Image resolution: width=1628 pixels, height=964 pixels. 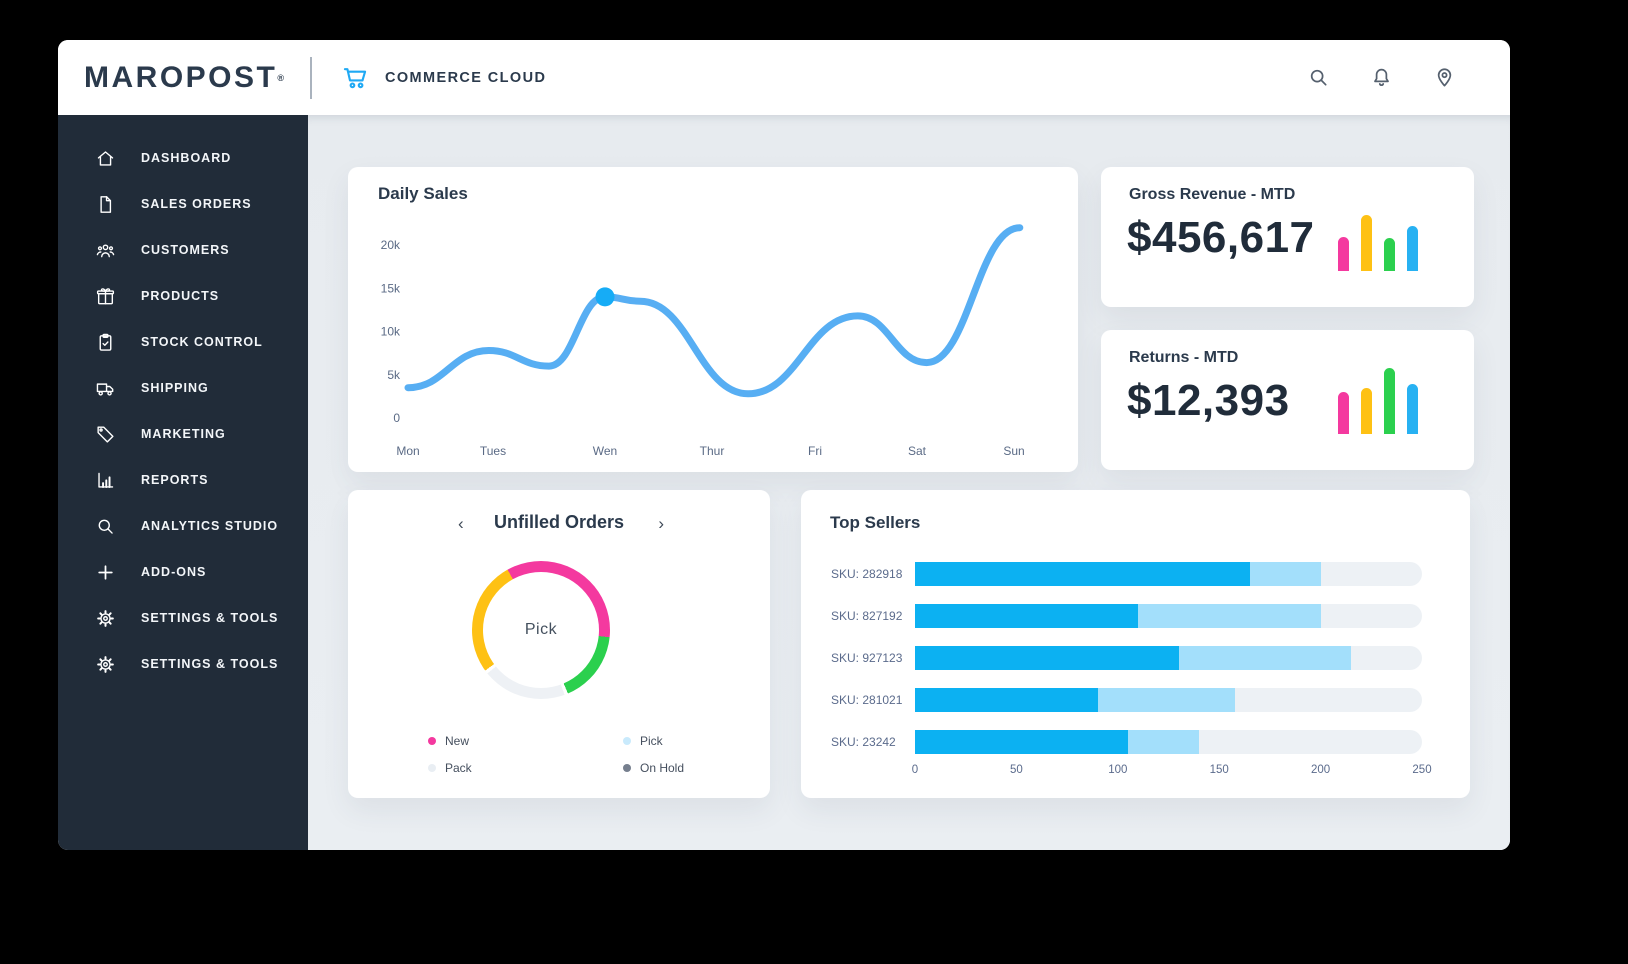 I want to click on axis-tick-label: 10k, so click(x=391, y=332).